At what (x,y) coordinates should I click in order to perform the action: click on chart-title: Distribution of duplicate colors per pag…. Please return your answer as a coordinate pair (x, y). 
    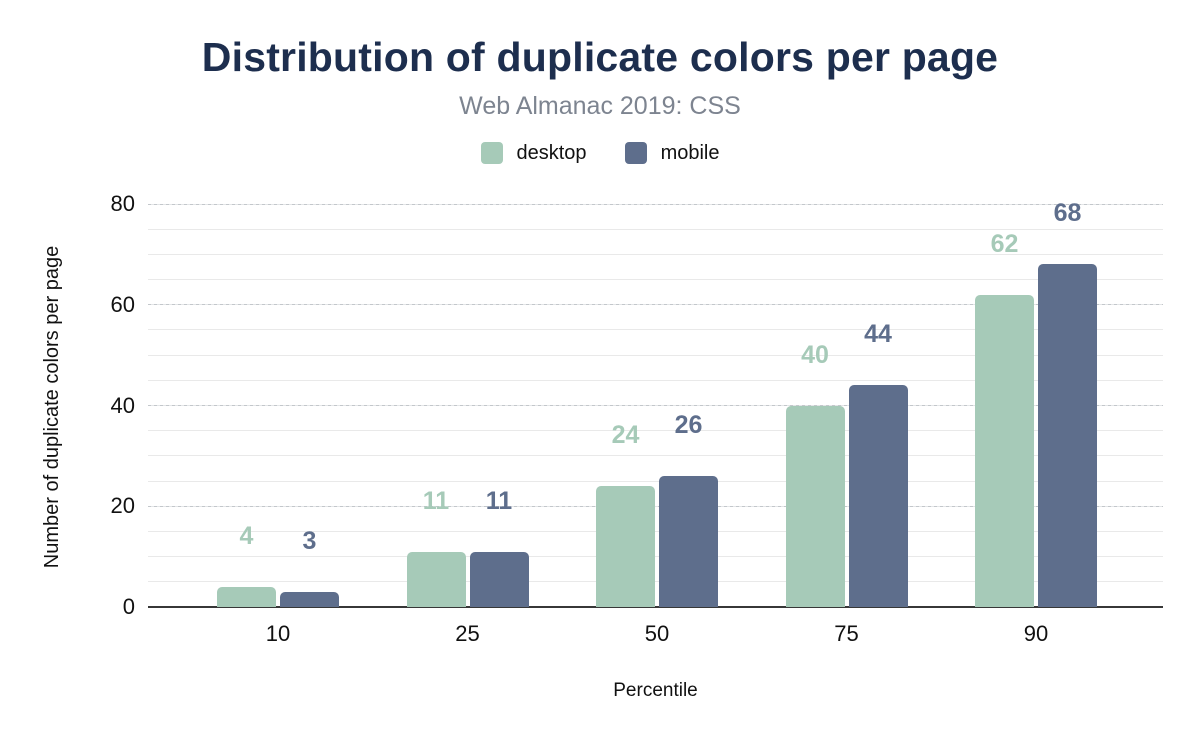
    Looking at the image, I should click on (600, 57).